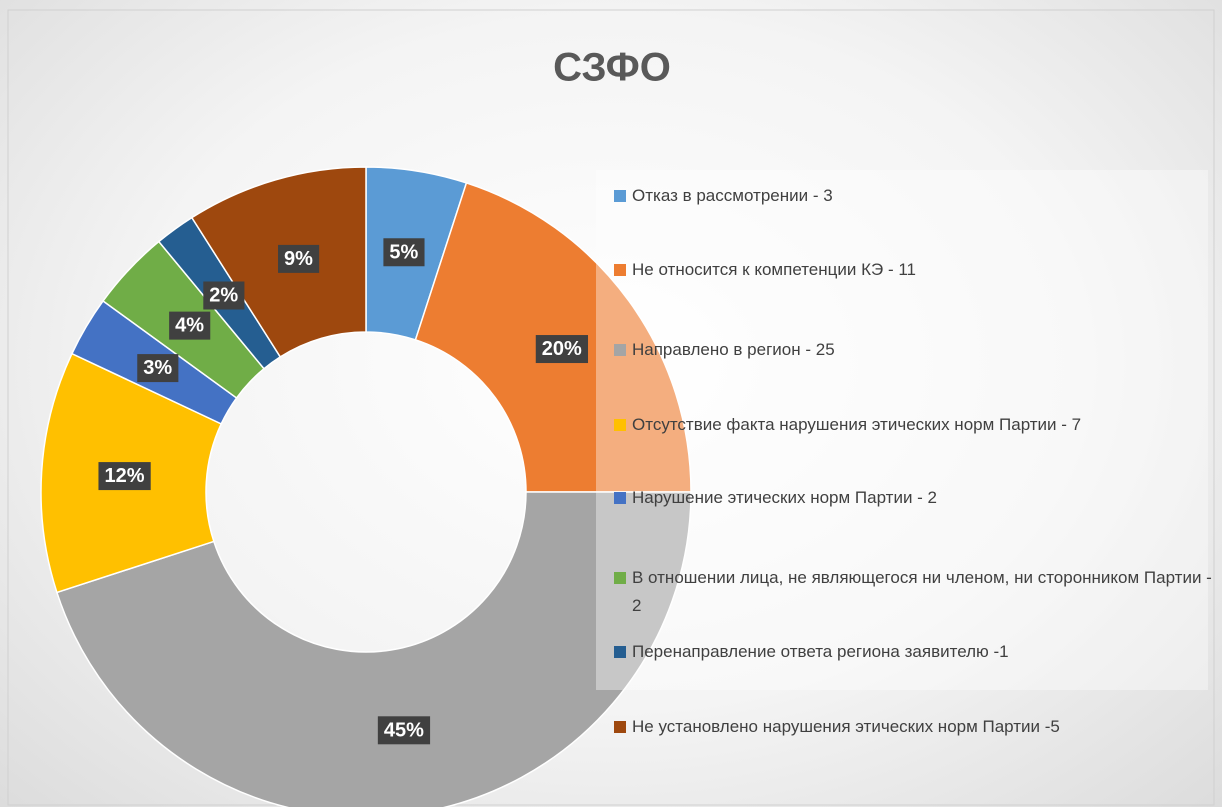  Describe the element at coordinates (914, 350) in the screenshot. I see `legend-item: Направлено в регион - 25` at that location.